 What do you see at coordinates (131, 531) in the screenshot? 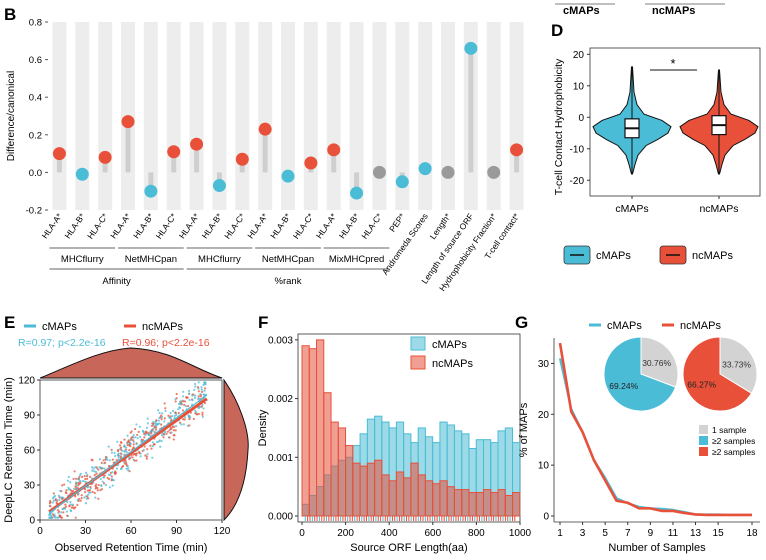
I see `x-tick-label: 60` at bounding box center [131, 531].